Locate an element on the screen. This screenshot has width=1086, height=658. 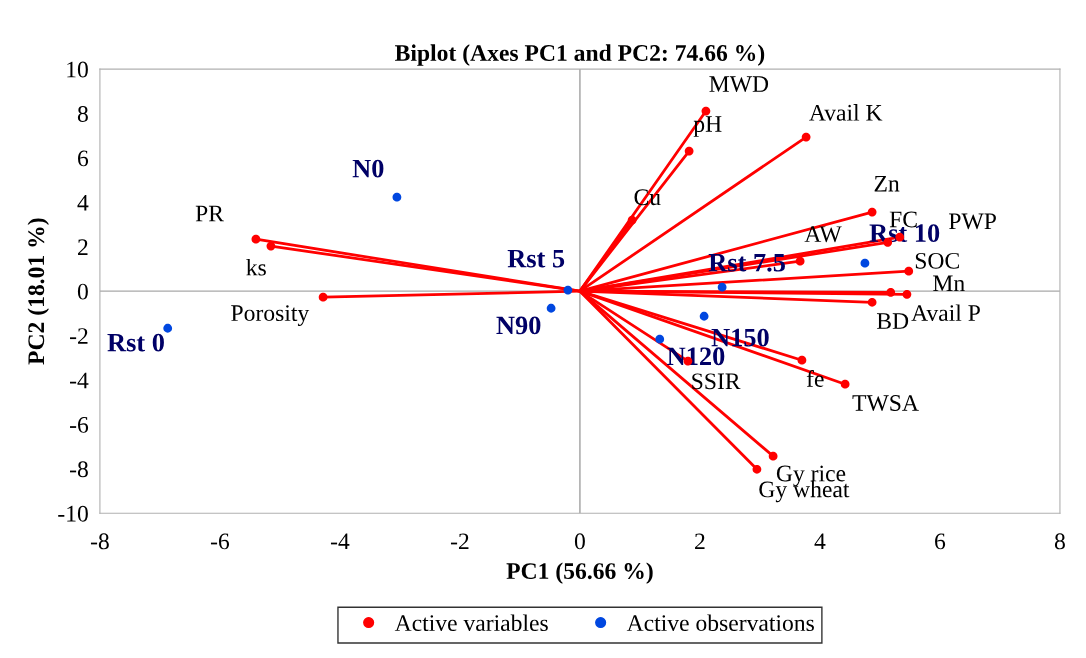
annotation: Rst 0 is located at coordinates (135, 342).